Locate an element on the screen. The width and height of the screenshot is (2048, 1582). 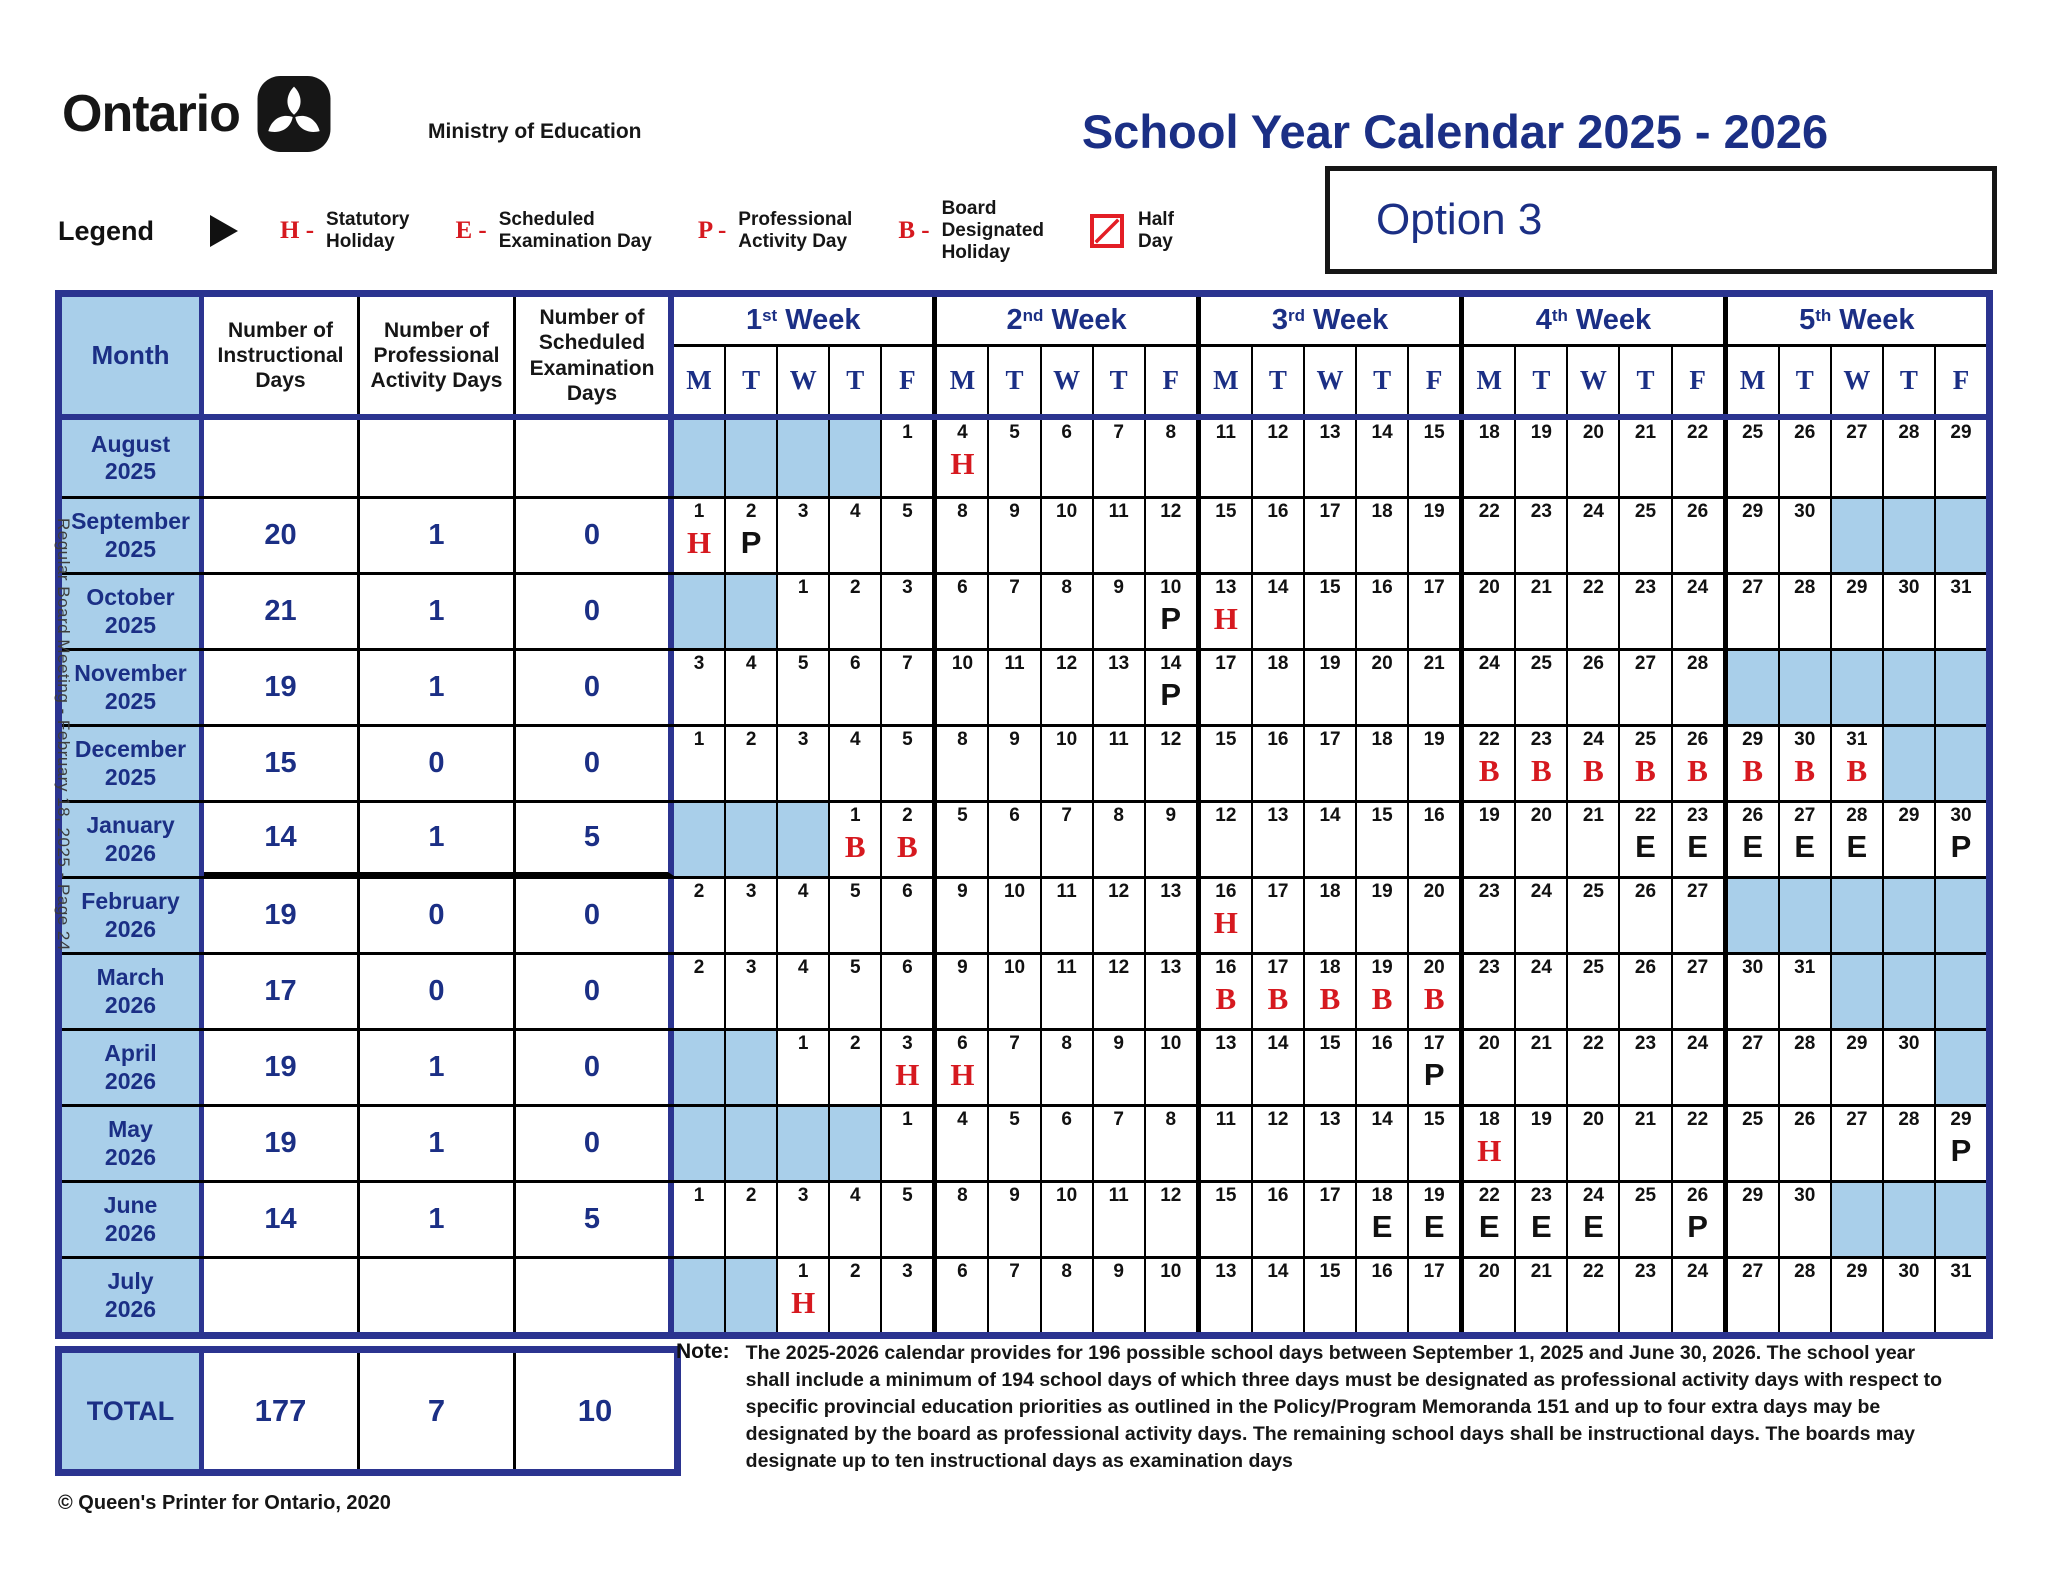
day-cell: 9 is located at coordinates (1015, 763).